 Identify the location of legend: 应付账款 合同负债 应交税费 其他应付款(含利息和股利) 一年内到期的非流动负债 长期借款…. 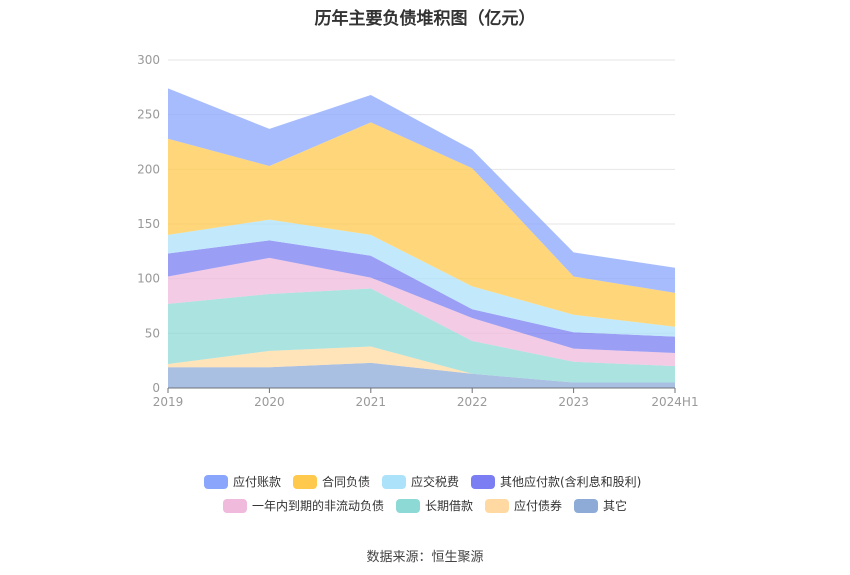
(422, 493).